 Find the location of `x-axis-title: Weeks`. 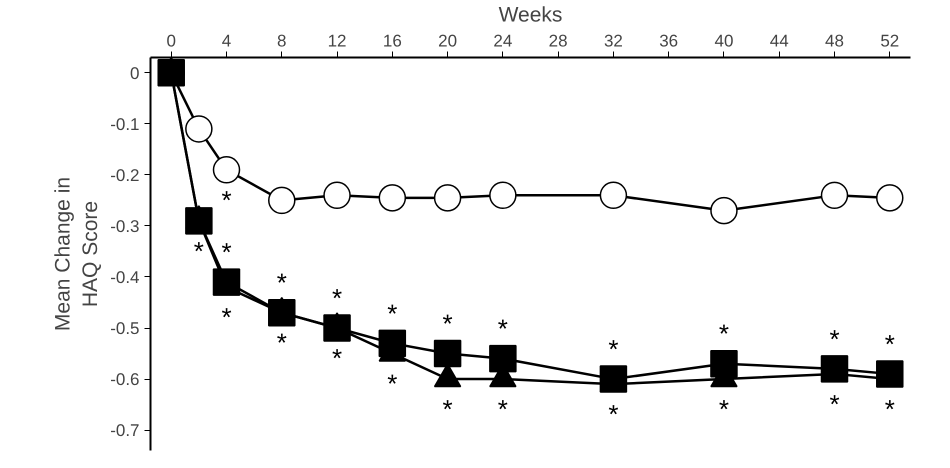

x-axis-title: Weeks is located at coordinates (530, 15).